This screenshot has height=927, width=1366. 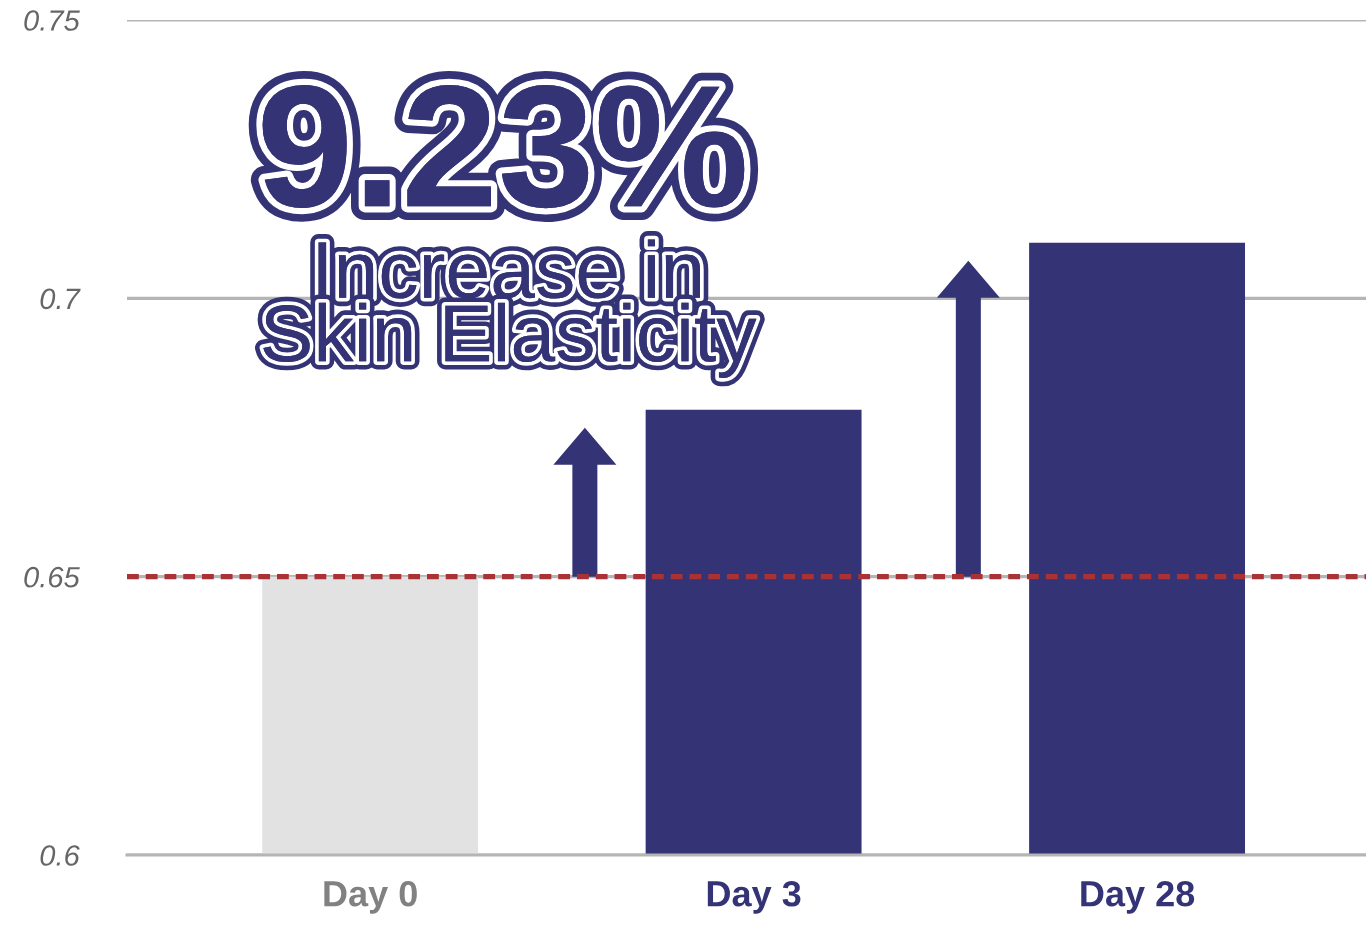 What do you see at coordinates (370, 897) in the screenshot?
I see `x-tick-label: Day 0` at bounding box center [370, 897].